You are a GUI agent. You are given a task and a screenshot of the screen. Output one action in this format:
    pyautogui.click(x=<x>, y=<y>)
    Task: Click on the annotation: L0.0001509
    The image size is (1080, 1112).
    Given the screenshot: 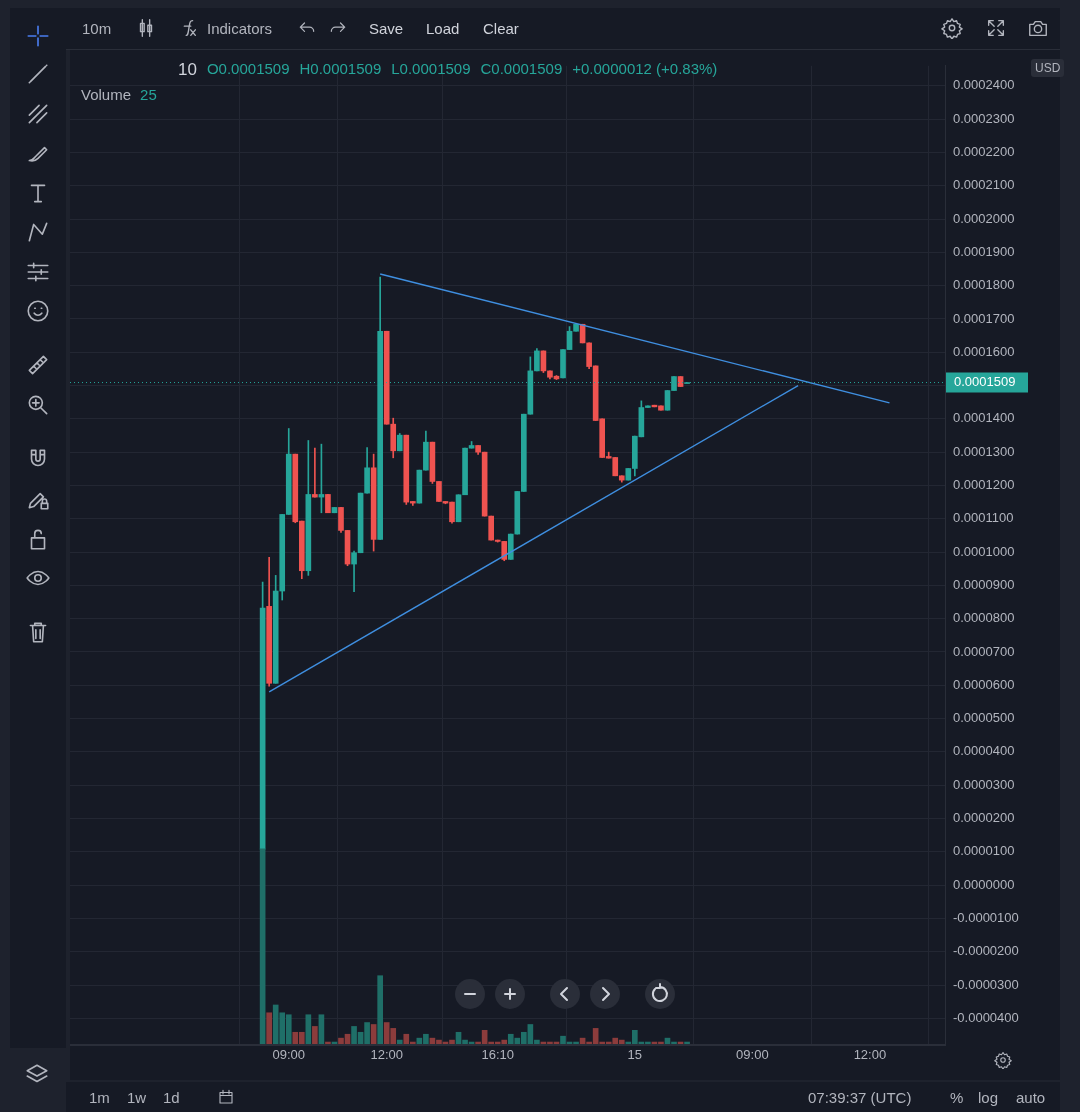 What is the action you would take?
    pyautogui.click(x=431, y=69)
    